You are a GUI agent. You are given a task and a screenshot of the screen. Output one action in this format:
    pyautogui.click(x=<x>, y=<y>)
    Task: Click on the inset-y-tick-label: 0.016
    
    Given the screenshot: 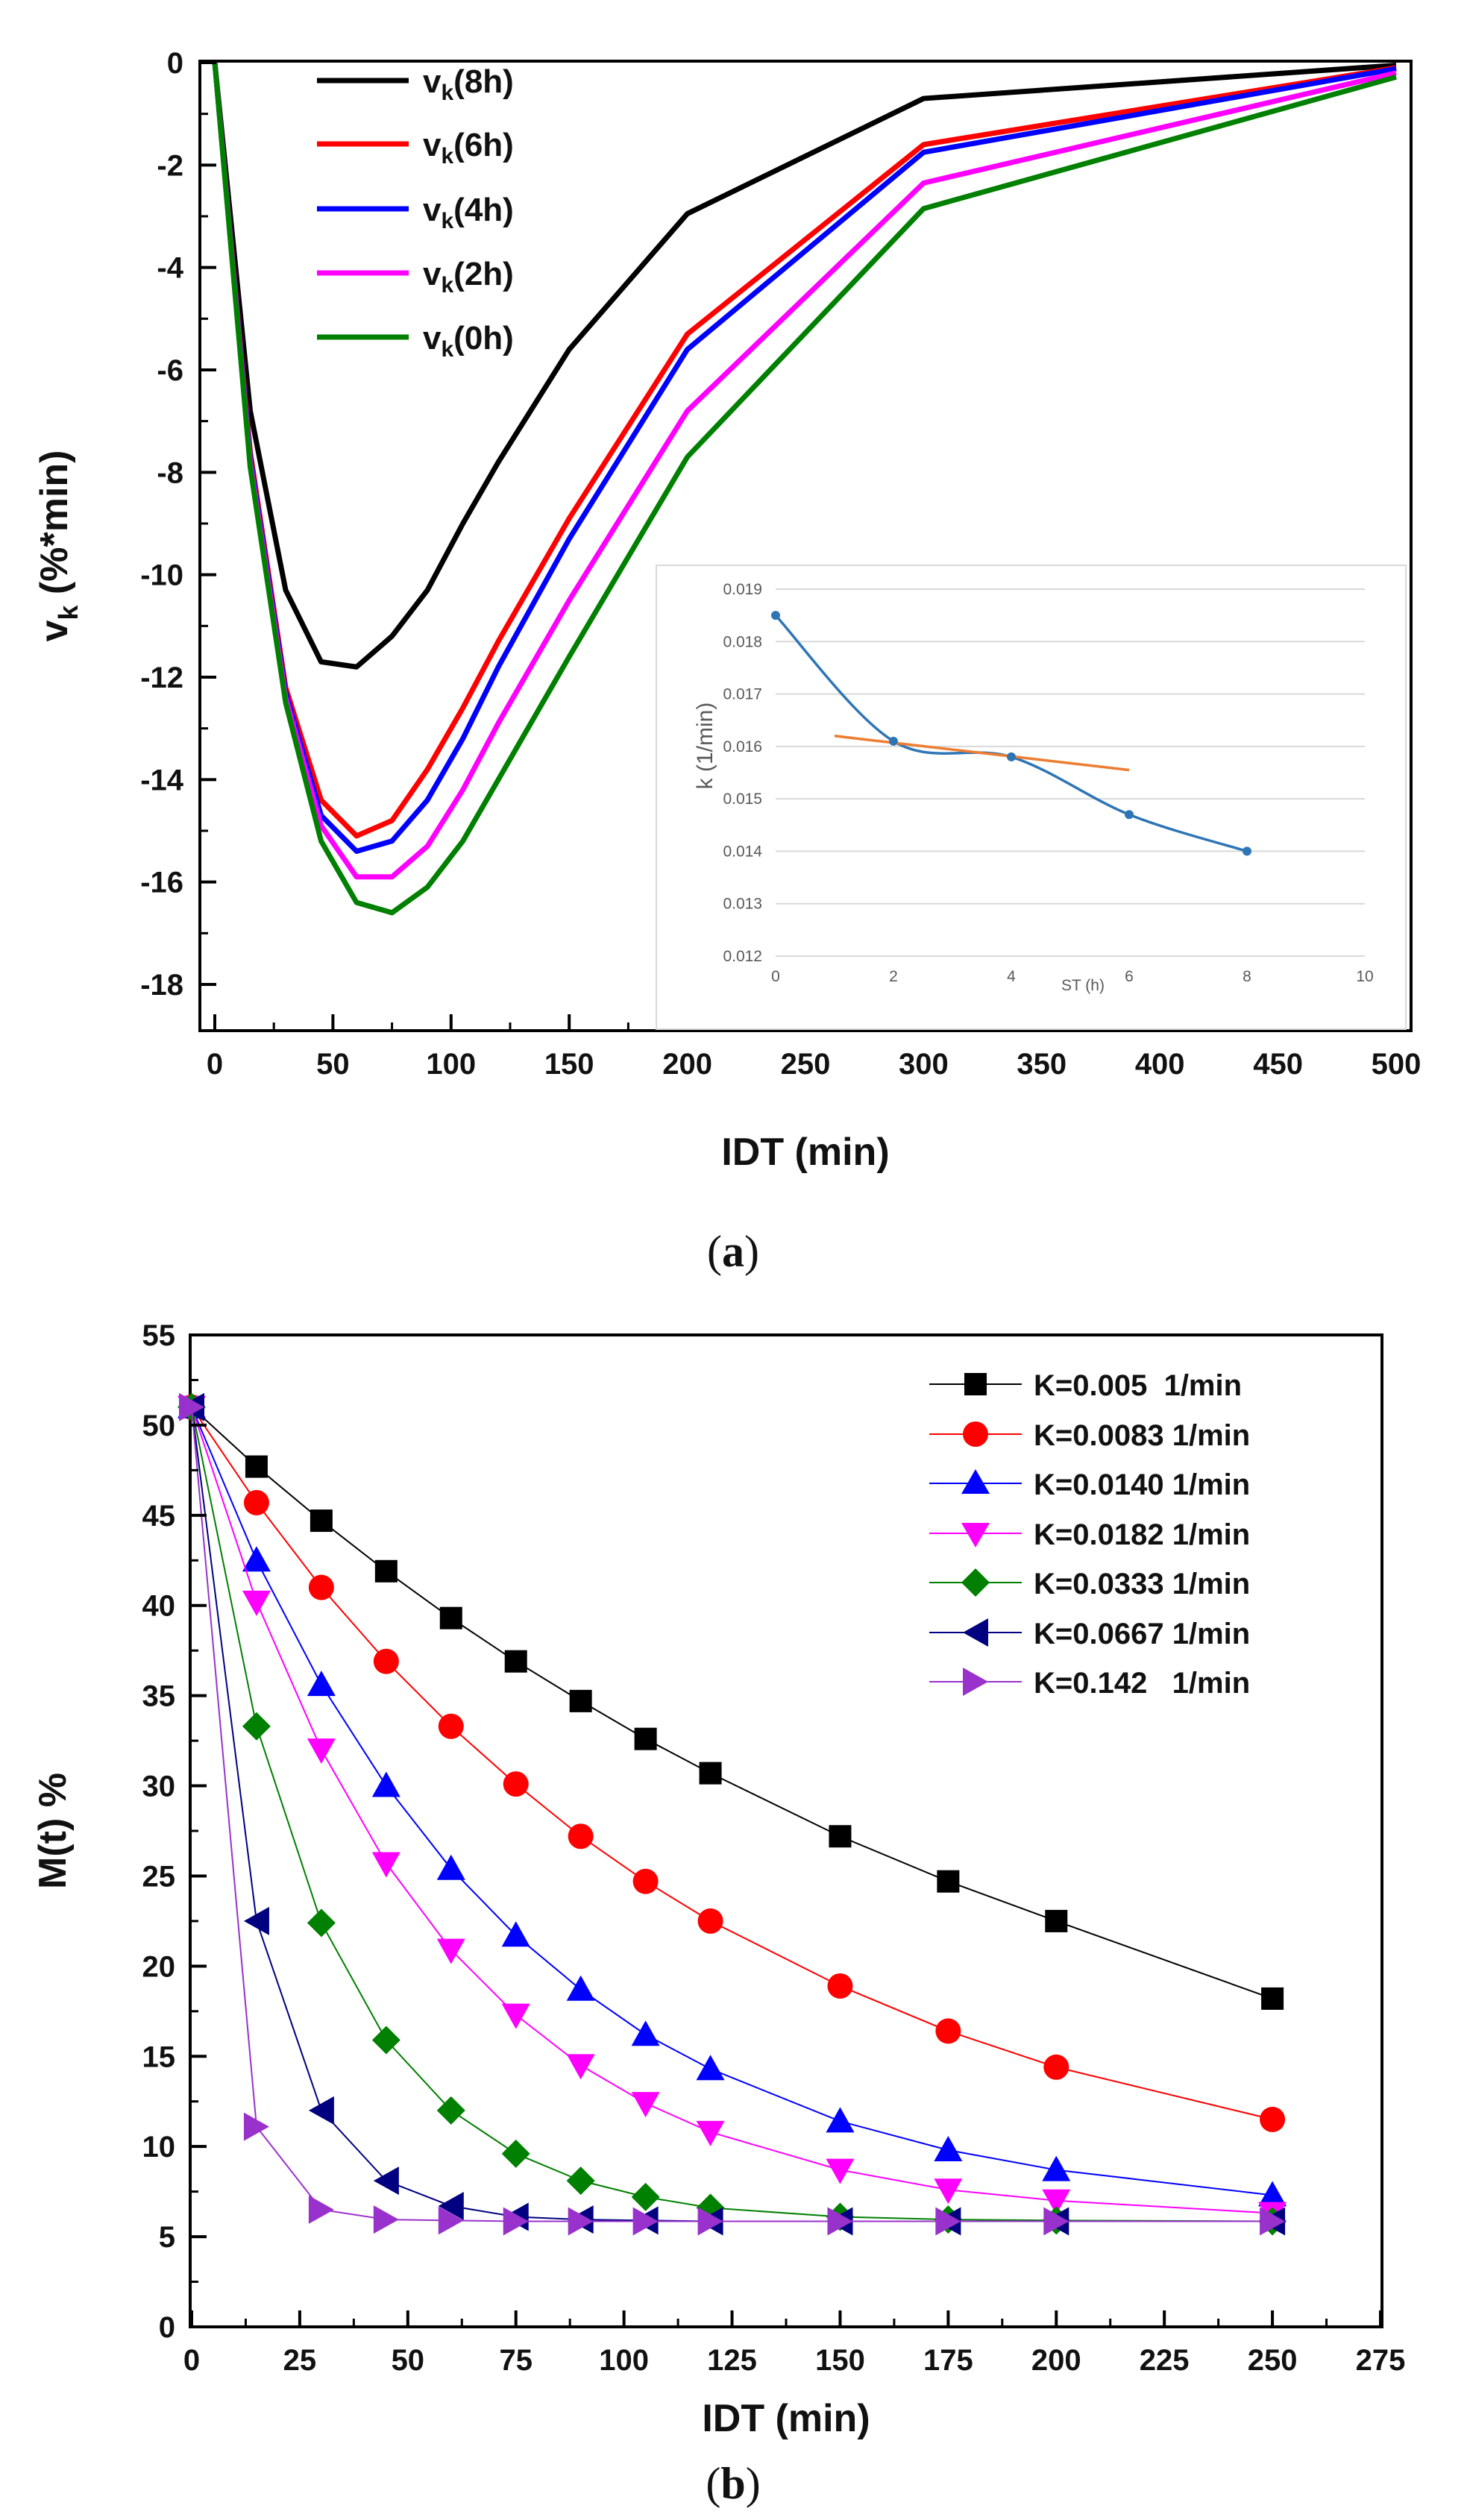 What is the action you would take?
    pyautogui.click(x=742, y=746)
    